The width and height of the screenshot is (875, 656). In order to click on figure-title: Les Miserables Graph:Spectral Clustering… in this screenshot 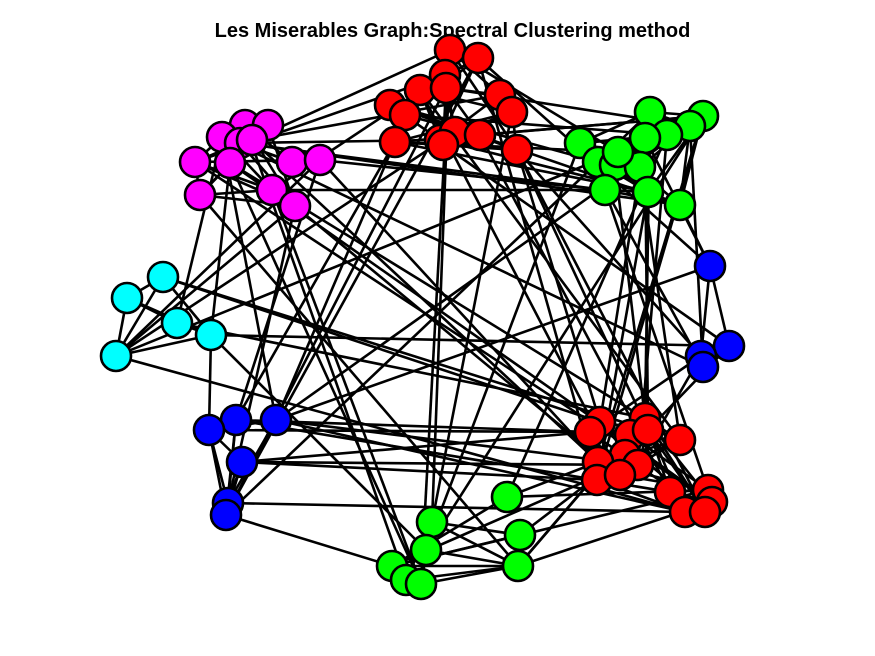, I will do `click(452, 31)`.